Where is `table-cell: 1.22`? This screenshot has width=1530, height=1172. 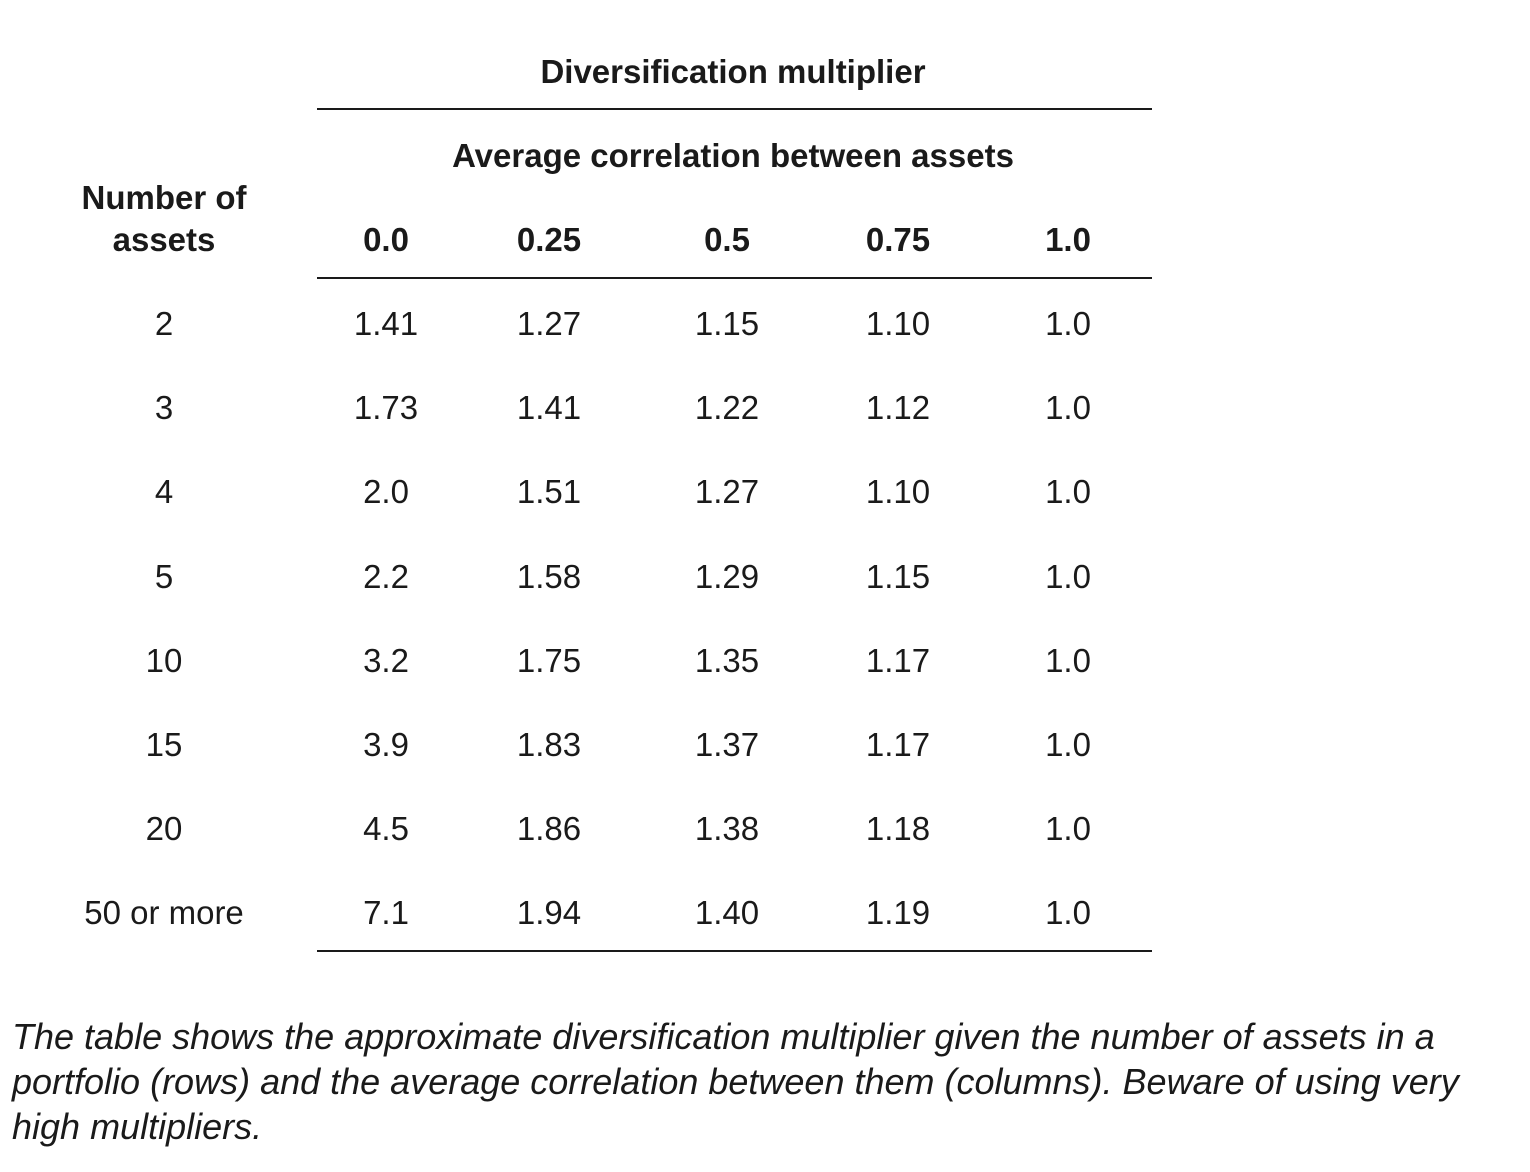
table-cell: 1.22 is located at coordinates (727, 407).